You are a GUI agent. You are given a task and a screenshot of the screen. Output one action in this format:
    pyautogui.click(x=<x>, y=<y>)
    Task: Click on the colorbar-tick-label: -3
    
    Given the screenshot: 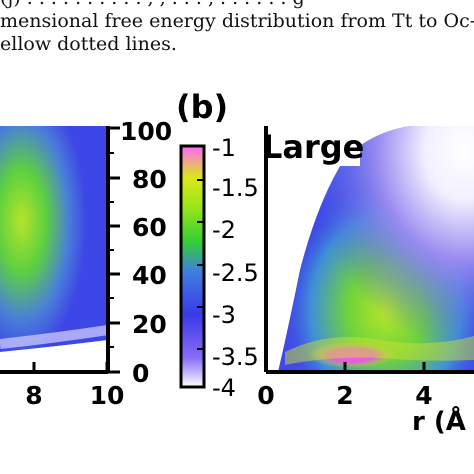 What is the action you would take?
    pyautogui.click(x=224, y=315)
    